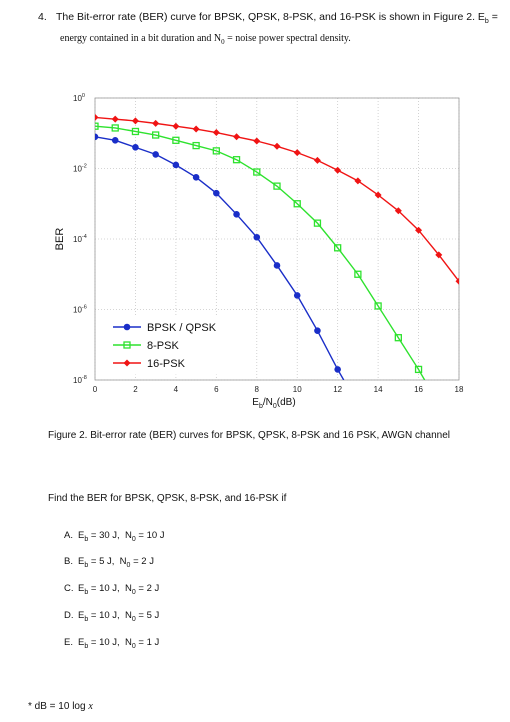 Image resolution: width=510 pixels, height=722 pixels. What do you see at coordinates (80, 380) in the screenshot?
I see `y-tick-label: 10⁻⁸` at bounding box center [80, 380].